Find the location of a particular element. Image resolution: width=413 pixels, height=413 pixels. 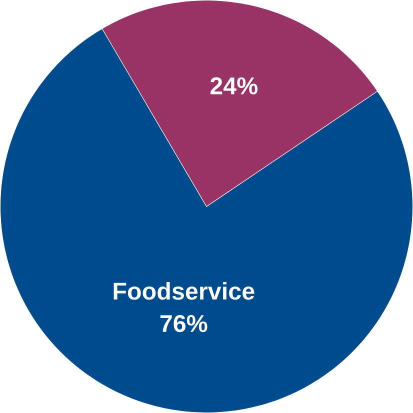

slice-label: Foodservice is located at coordinates (184, 291).